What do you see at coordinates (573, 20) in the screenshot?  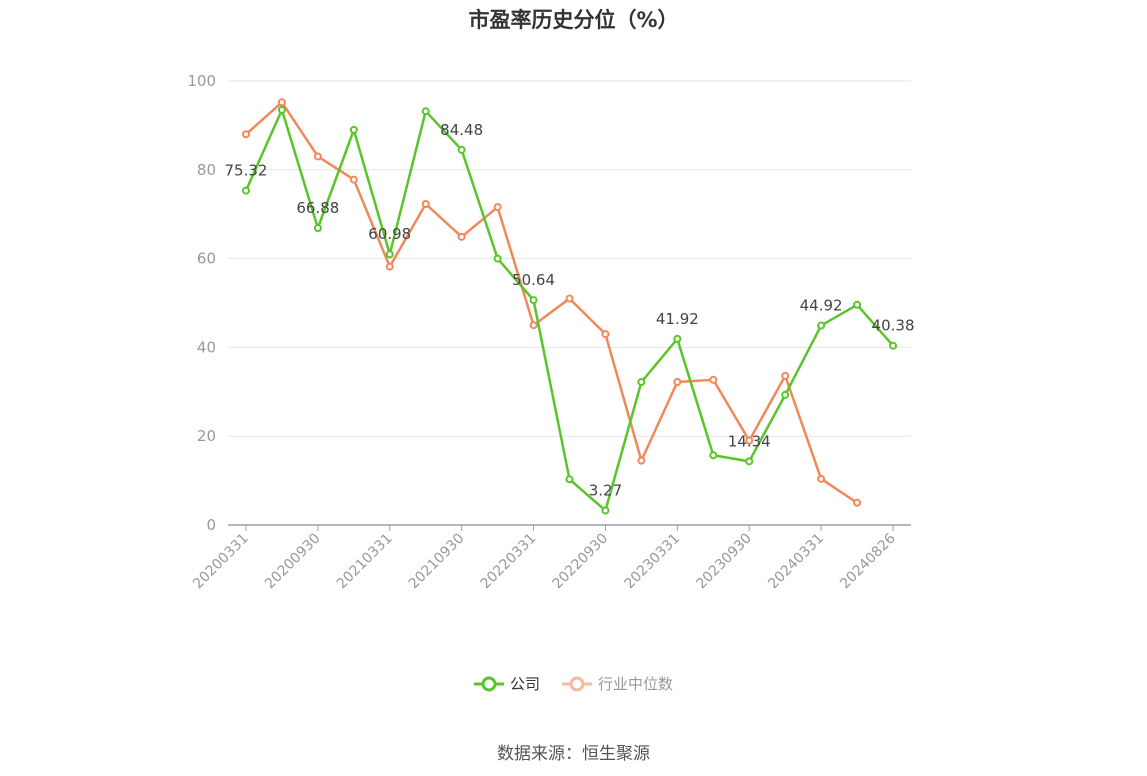 I see `chart-title: 市盈率历史分位（%）` at bounding box center [573, 20].